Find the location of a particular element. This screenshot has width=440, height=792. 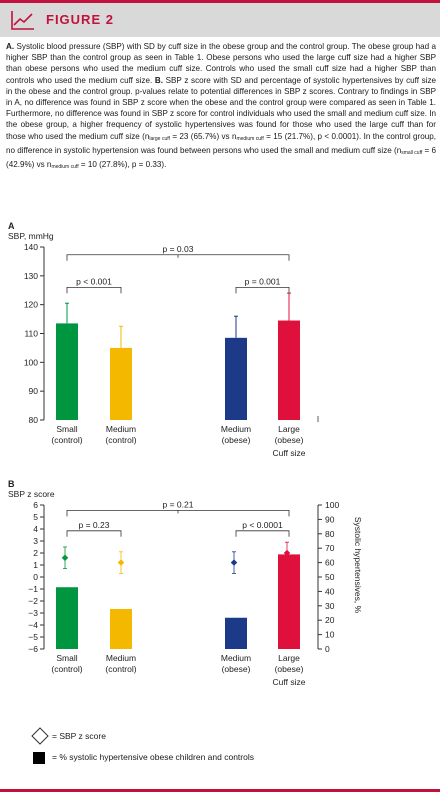

y-tick-label: 100 is located at coordinates (31, 362).